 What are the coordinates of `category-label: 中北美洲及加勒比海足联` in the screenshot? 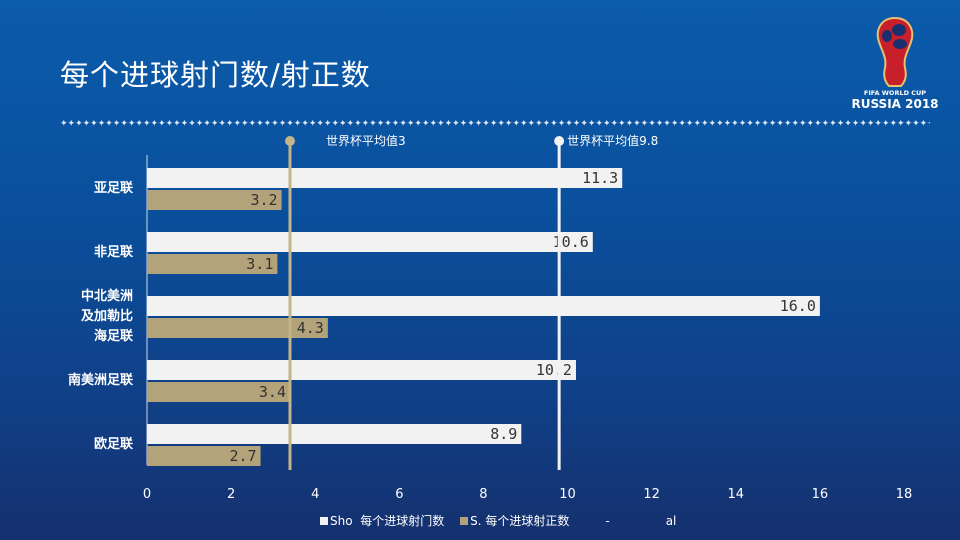 It's located at (90, 317).